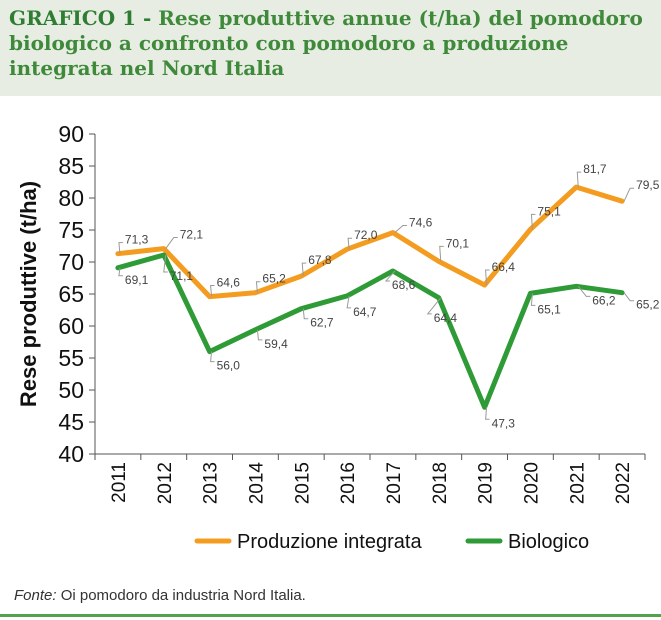 This screenshot has height=620, width=661. What do you see at coordinates (446, 318) in the screenshot?
I see `data-label: 64,4` at bounding box center [446, 318].